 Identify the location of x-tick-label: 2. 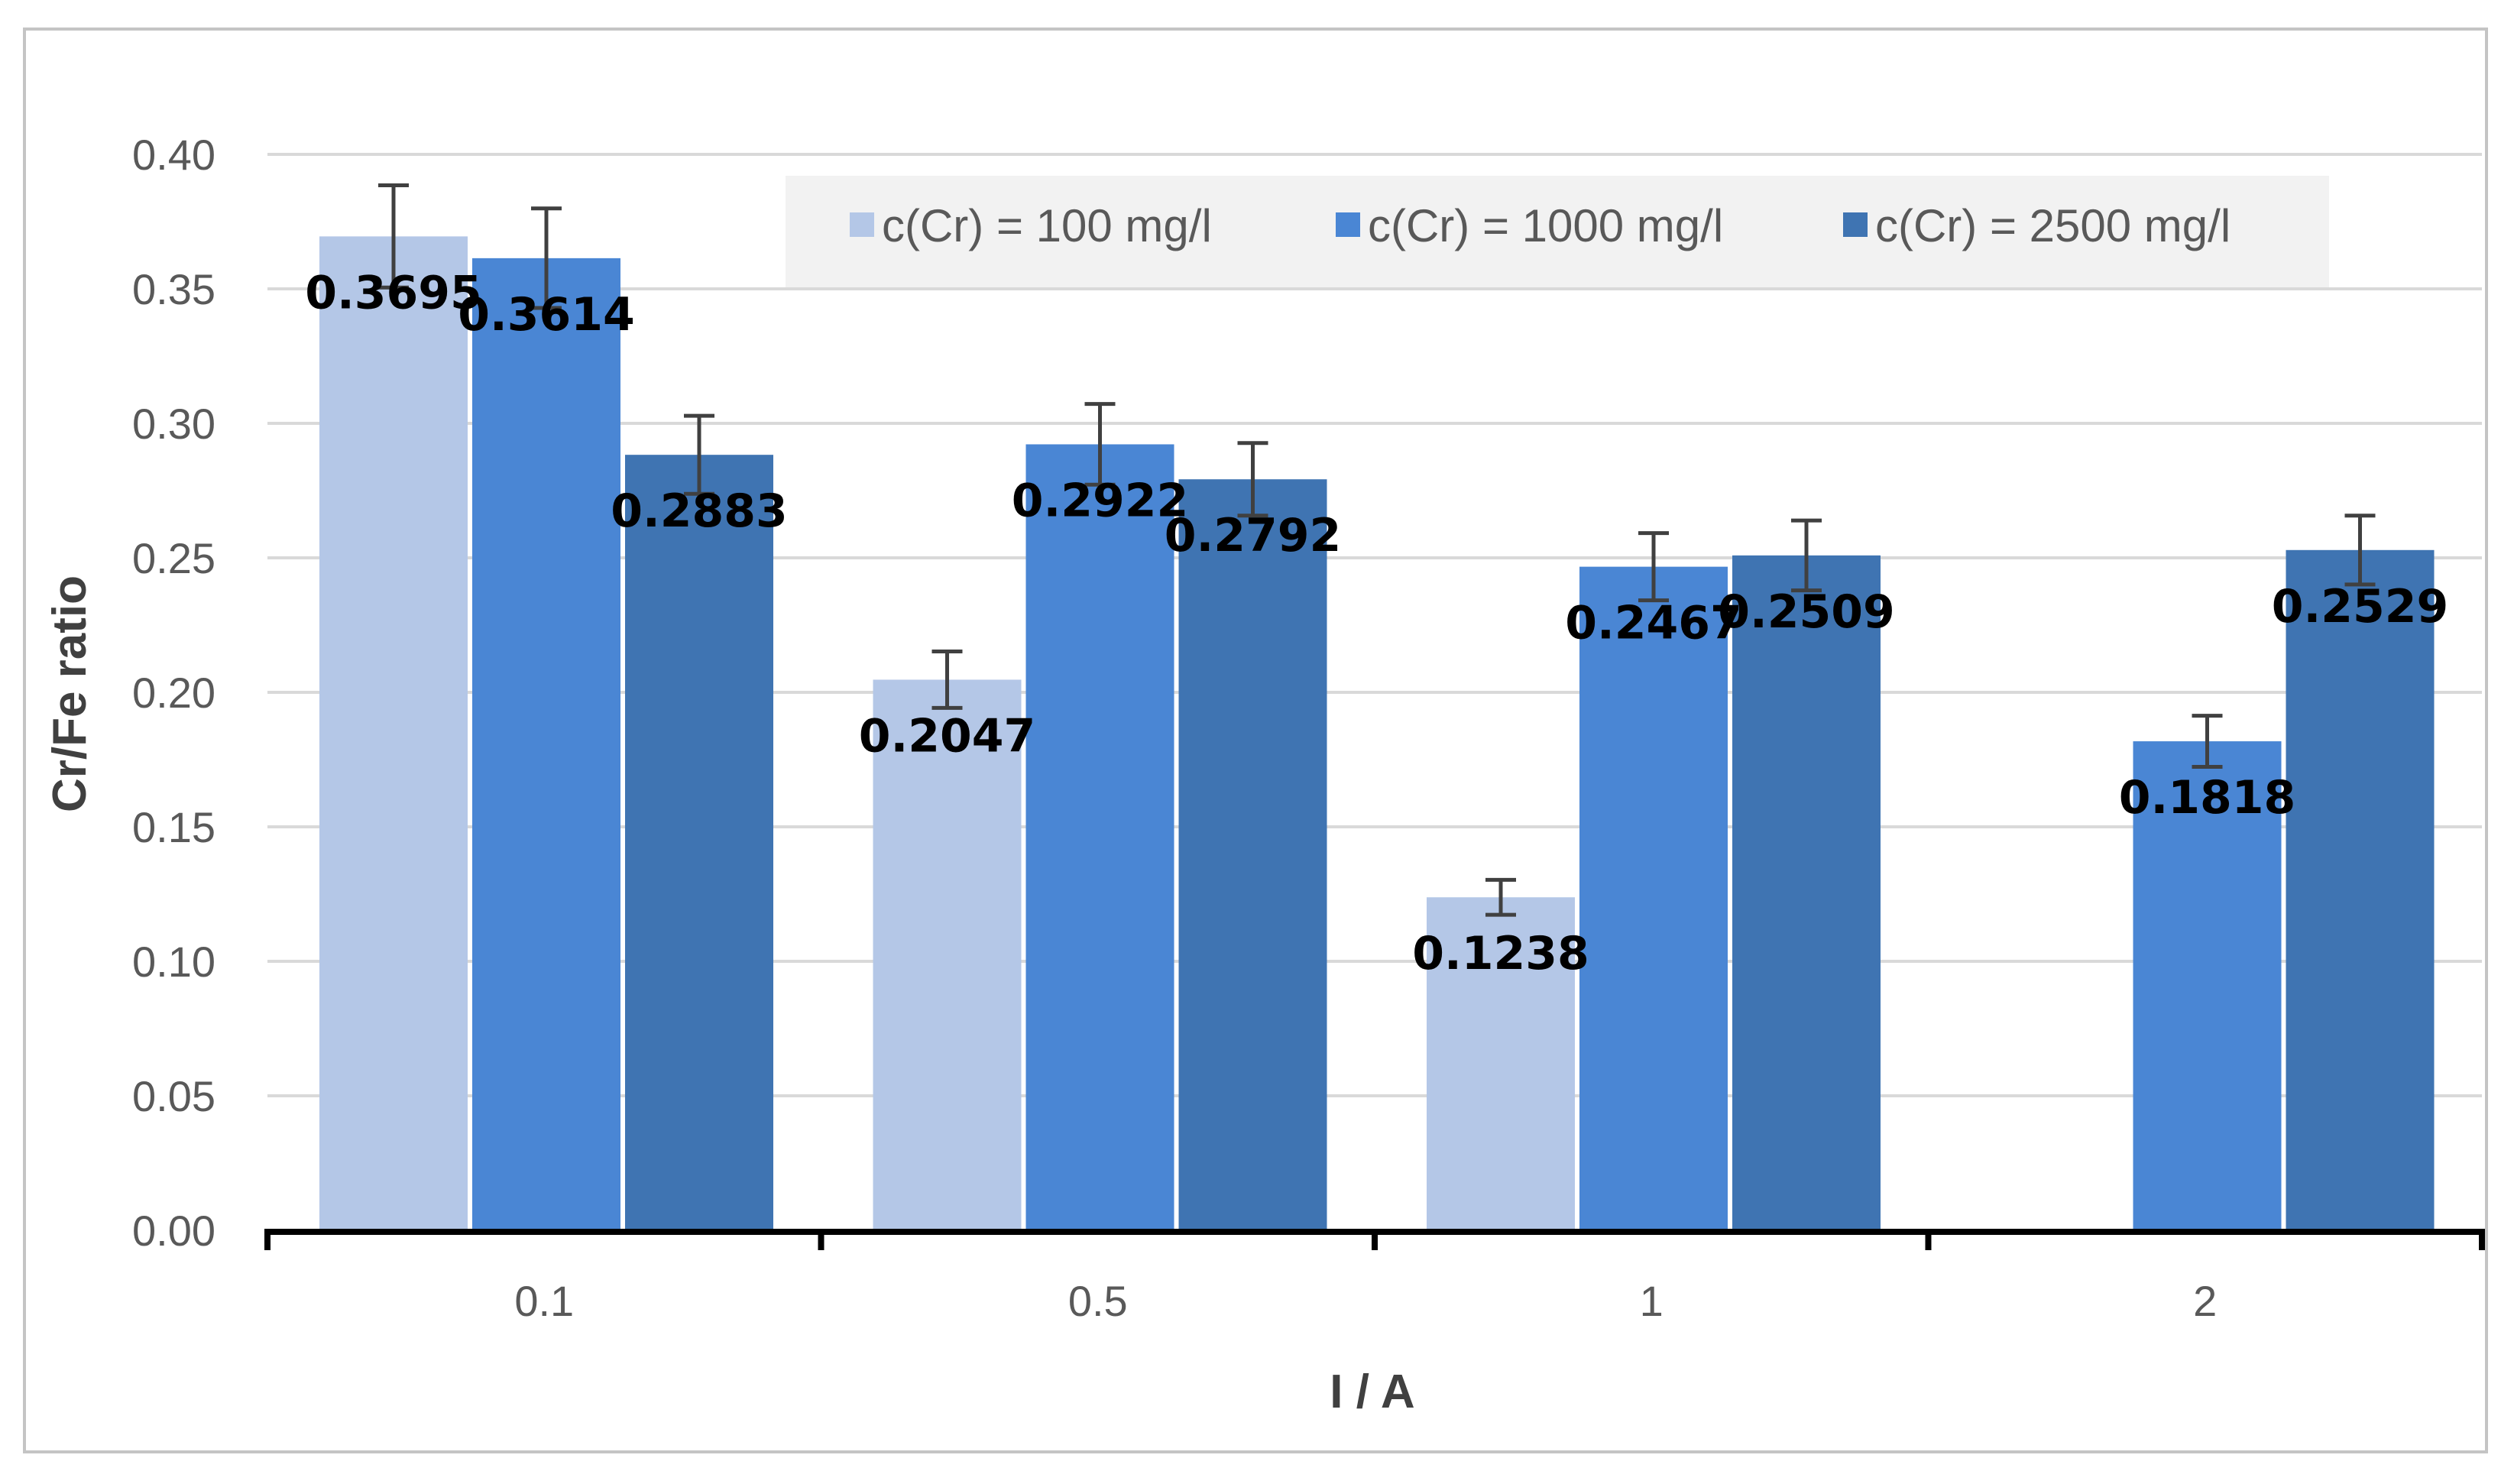
(2205, 1301).